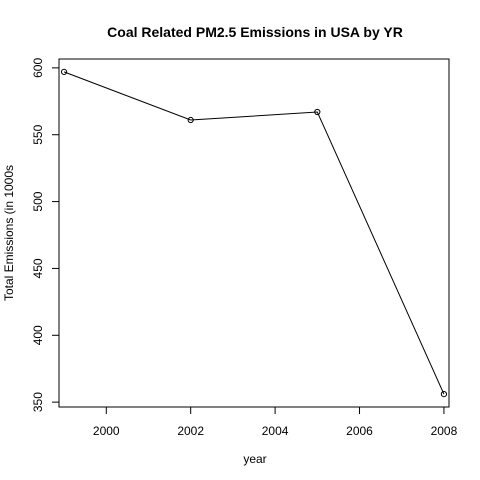  Describe the element at coordinates (38, 68) in the screenshot. I see `y-tick-label-600: 600` at that location.